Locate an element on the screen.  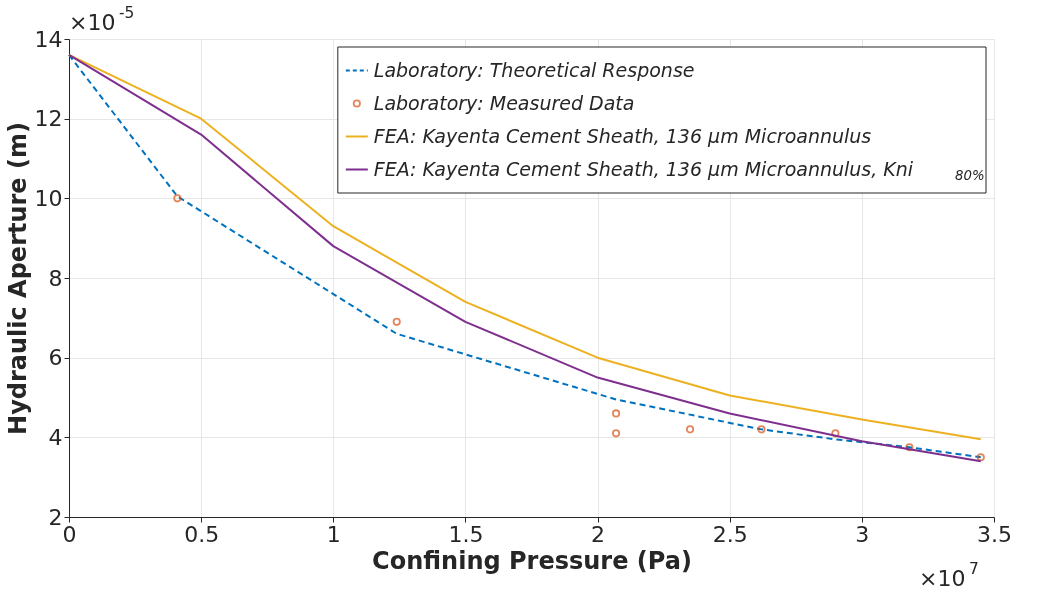
y-axis-title: Hydraulic Aperture (m) is located at coordinates (17, 278).